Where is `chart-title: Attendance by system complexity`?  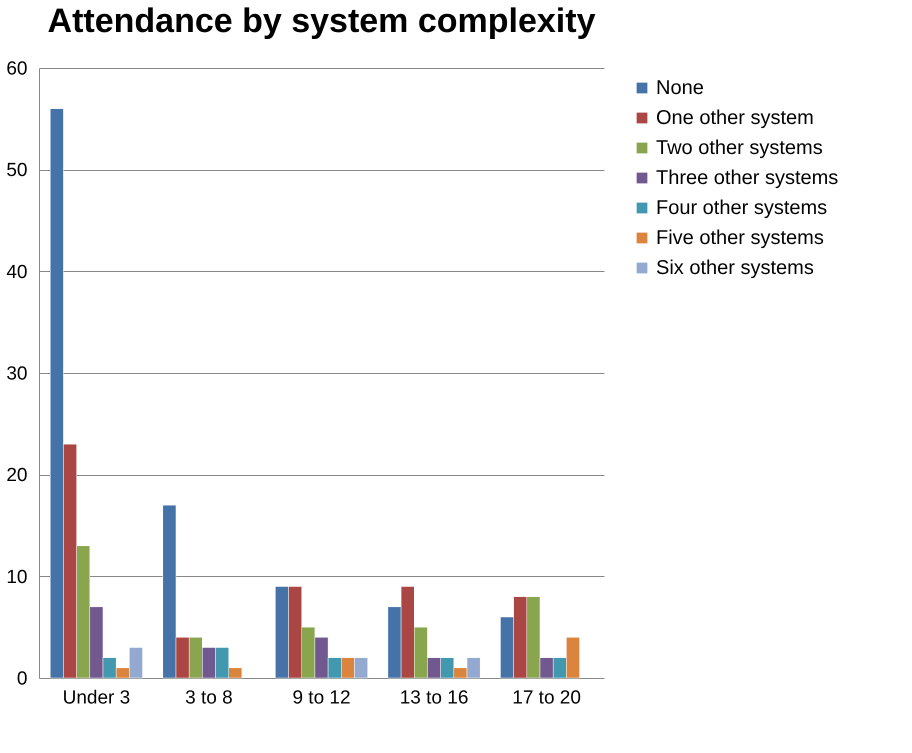 chart-title: Attendance by system complexity is located at coordinates (322, 21).